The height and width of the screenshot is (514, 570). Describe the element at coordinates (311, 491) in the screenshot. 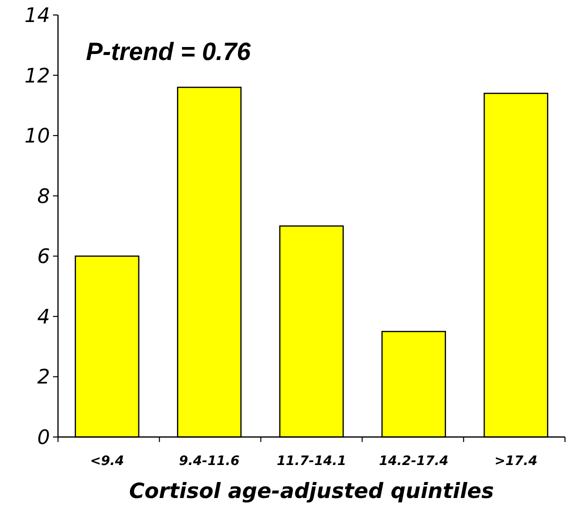

I see `x-axis-title: Cortisol age-adjusted quintiles` at that location.